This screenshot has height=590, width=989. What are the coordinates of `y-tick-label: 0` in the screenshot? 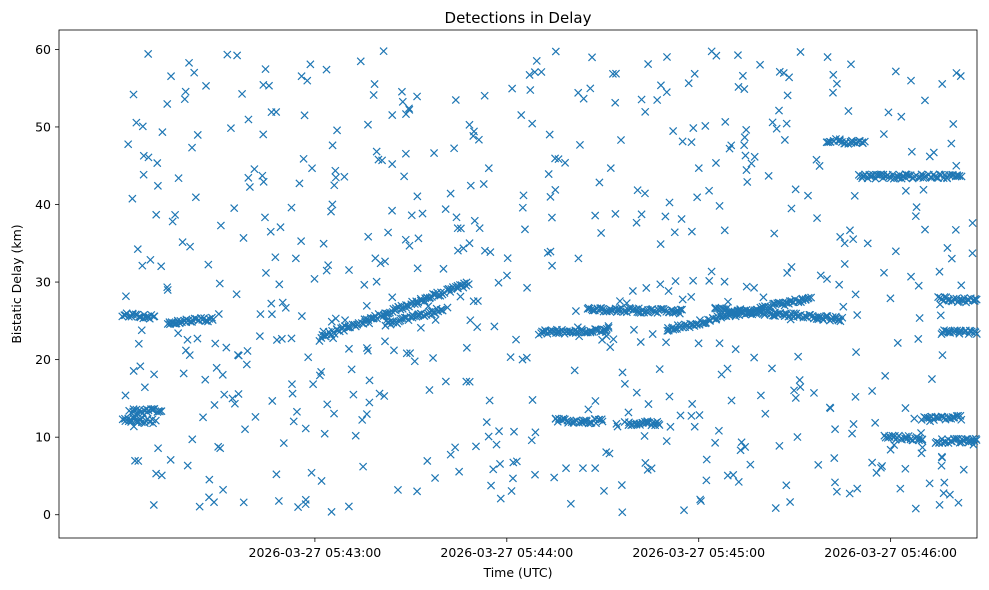 It's located at (47, 514).